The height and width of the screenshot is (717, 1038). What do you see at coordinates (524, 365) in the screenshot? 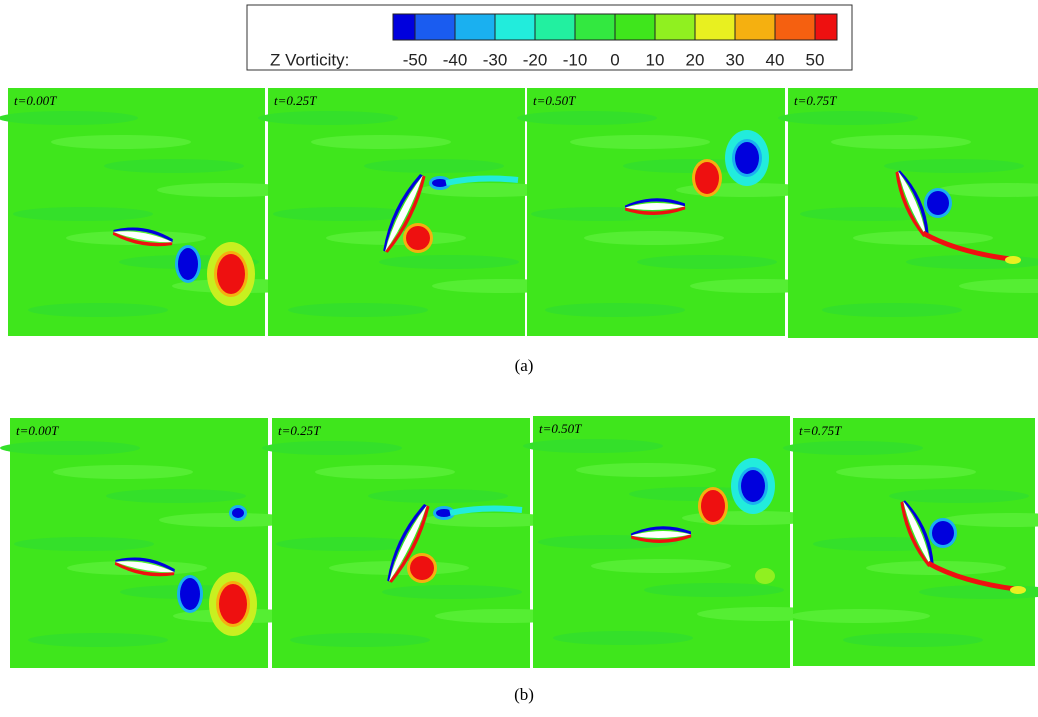
I see `caption: (a)` at bounding box center [524, 365].